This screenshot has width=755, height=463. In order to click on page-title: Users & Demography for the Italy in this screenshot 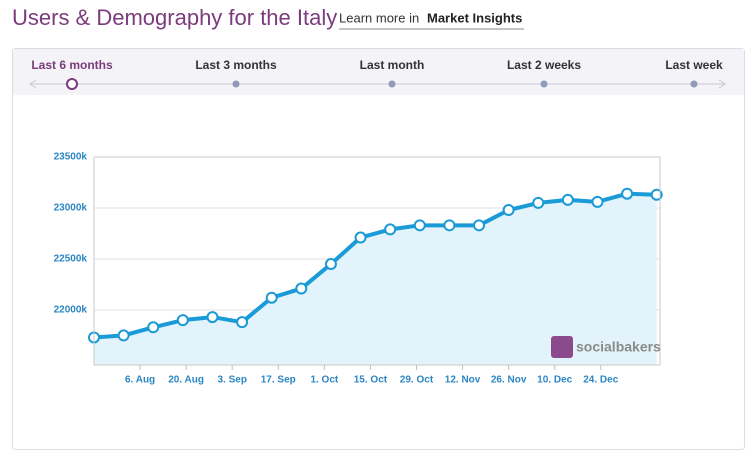, I will do `click(174, 17)`.